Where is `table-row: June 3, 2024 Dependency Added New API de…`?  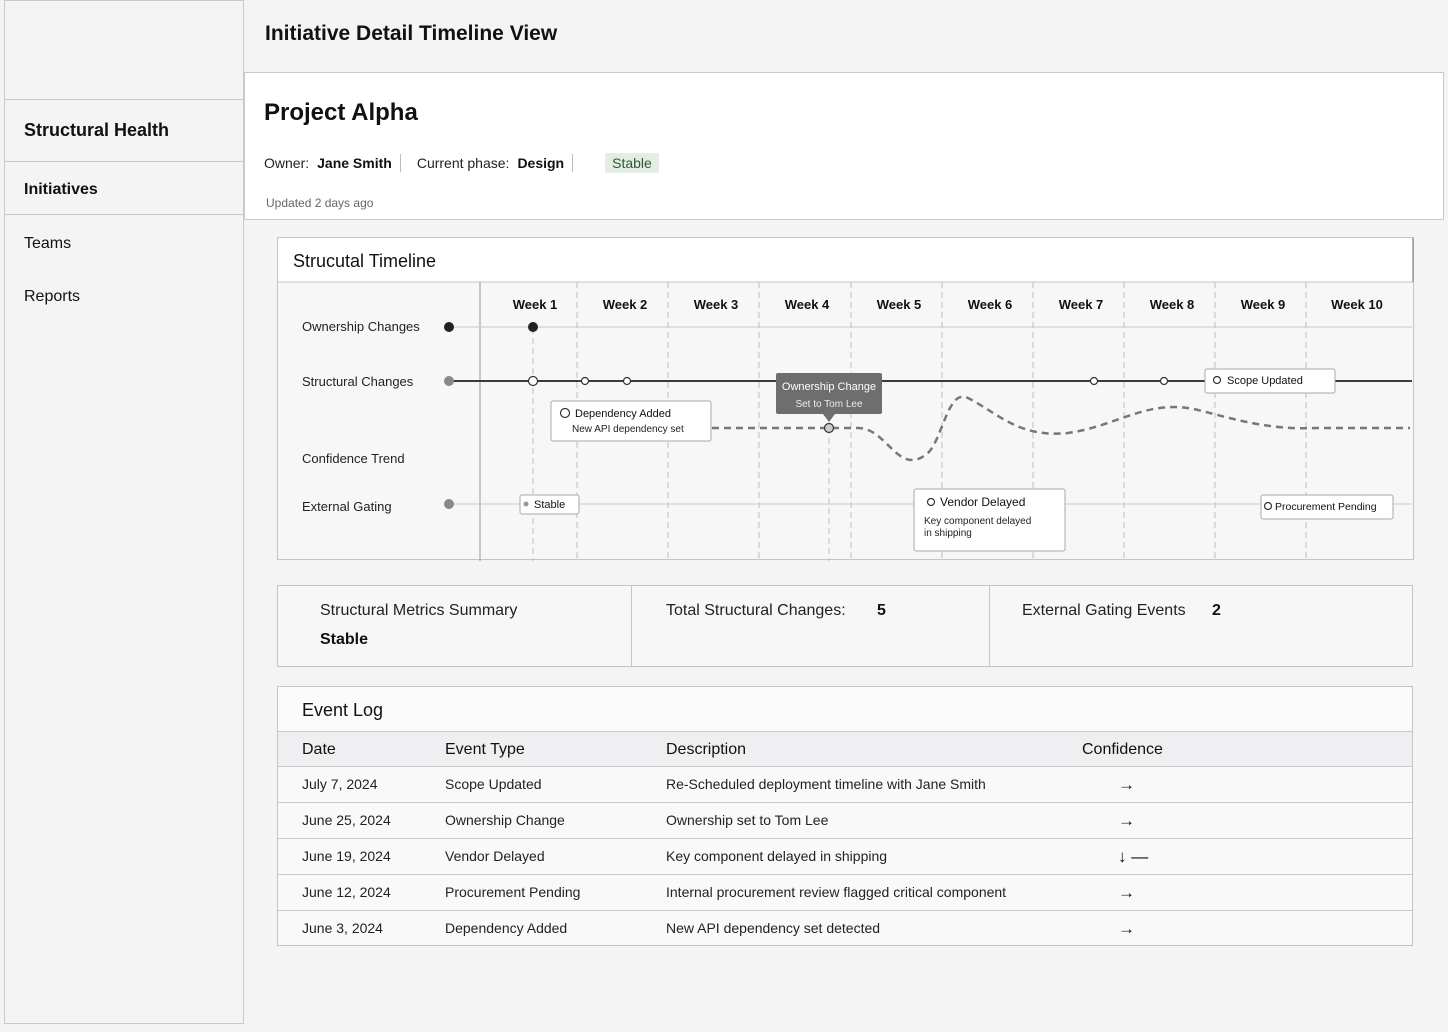 table-row: June 3, 2024 Dependency Added New API de… is located at coordinates (845, 928).